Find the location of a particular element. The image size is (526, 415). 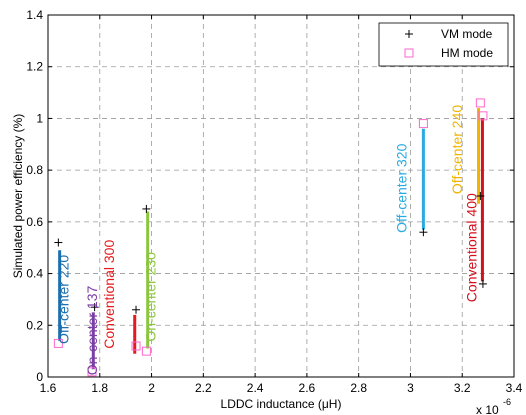

legend-marker-vm is located at coordinates (409, 34).